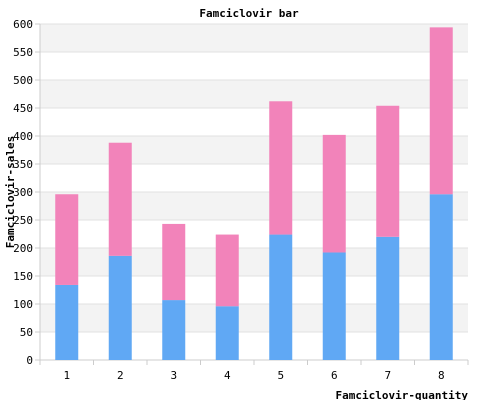 The height and width of the screenshot is (400, 500). What do you see at coordinates (280, 375) in the screenshot?
I see `x-tick-label: 5` at bounding box center [280, 375].